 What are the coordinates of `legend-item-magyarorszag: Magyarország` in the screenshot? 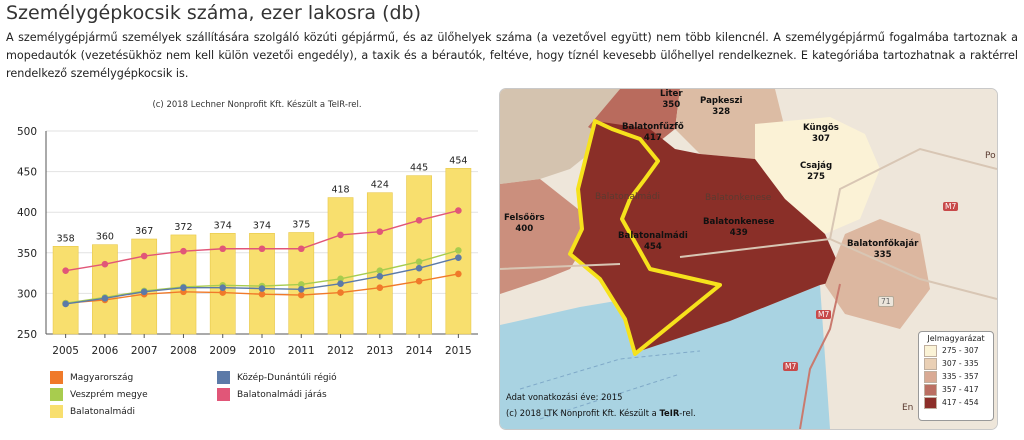 It's located at (91, 377).